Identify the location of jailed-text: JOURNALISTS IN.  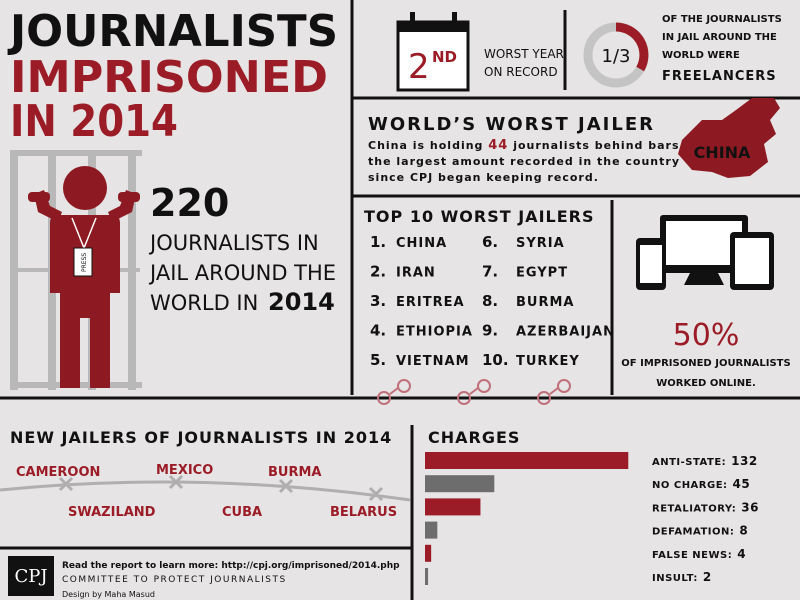
(233, 243).